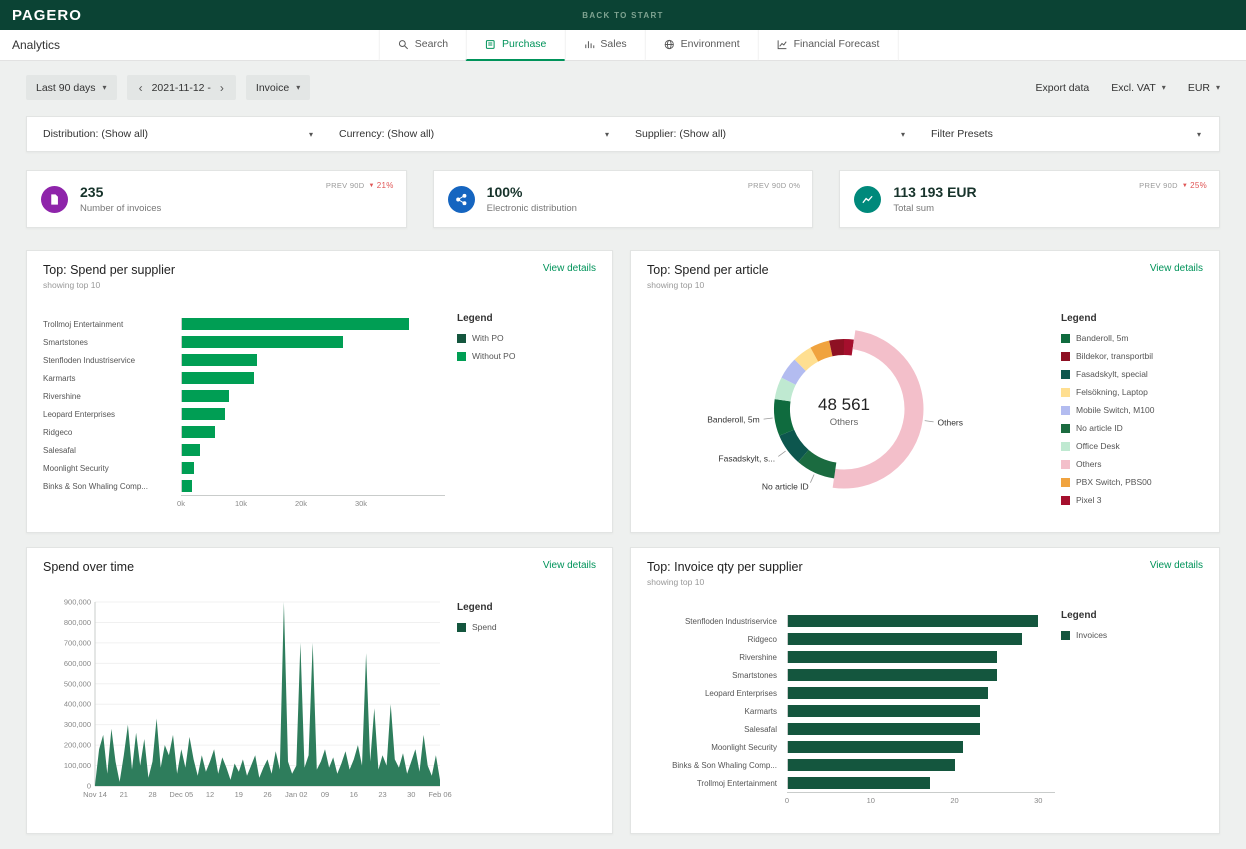 The height and width of the screenshot is (849, 1246). Describe the element at coordinates (267, 694) in the screenshot. I see `area-series` at that location.